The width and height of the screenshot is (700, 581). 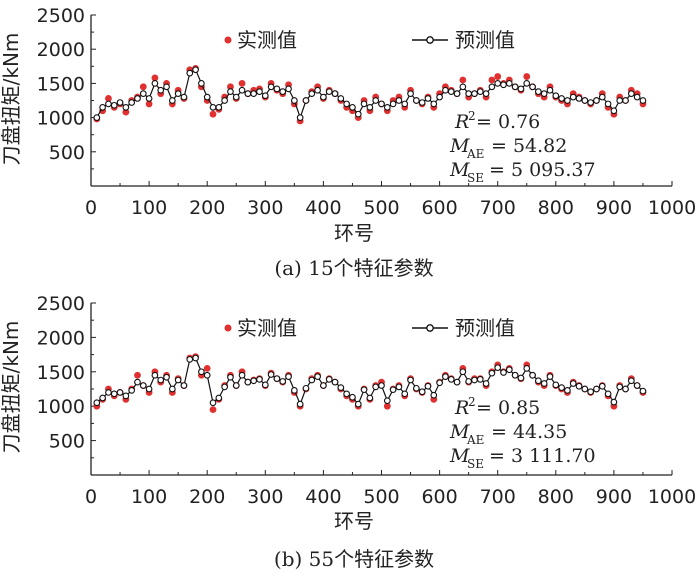 What do you see at coordinates (228, 40) in the screenshot?
I see `legend-measured-marker-a` at bounding box center [228, 40].